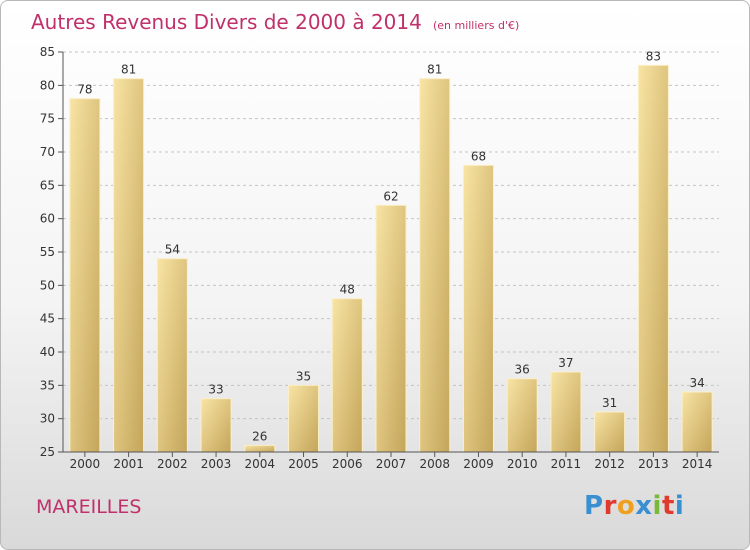 The image size is (750, 550). Describe the element at coordinates (47, 152) in the screenshot. I see `y-tick-label: 70` at that location.